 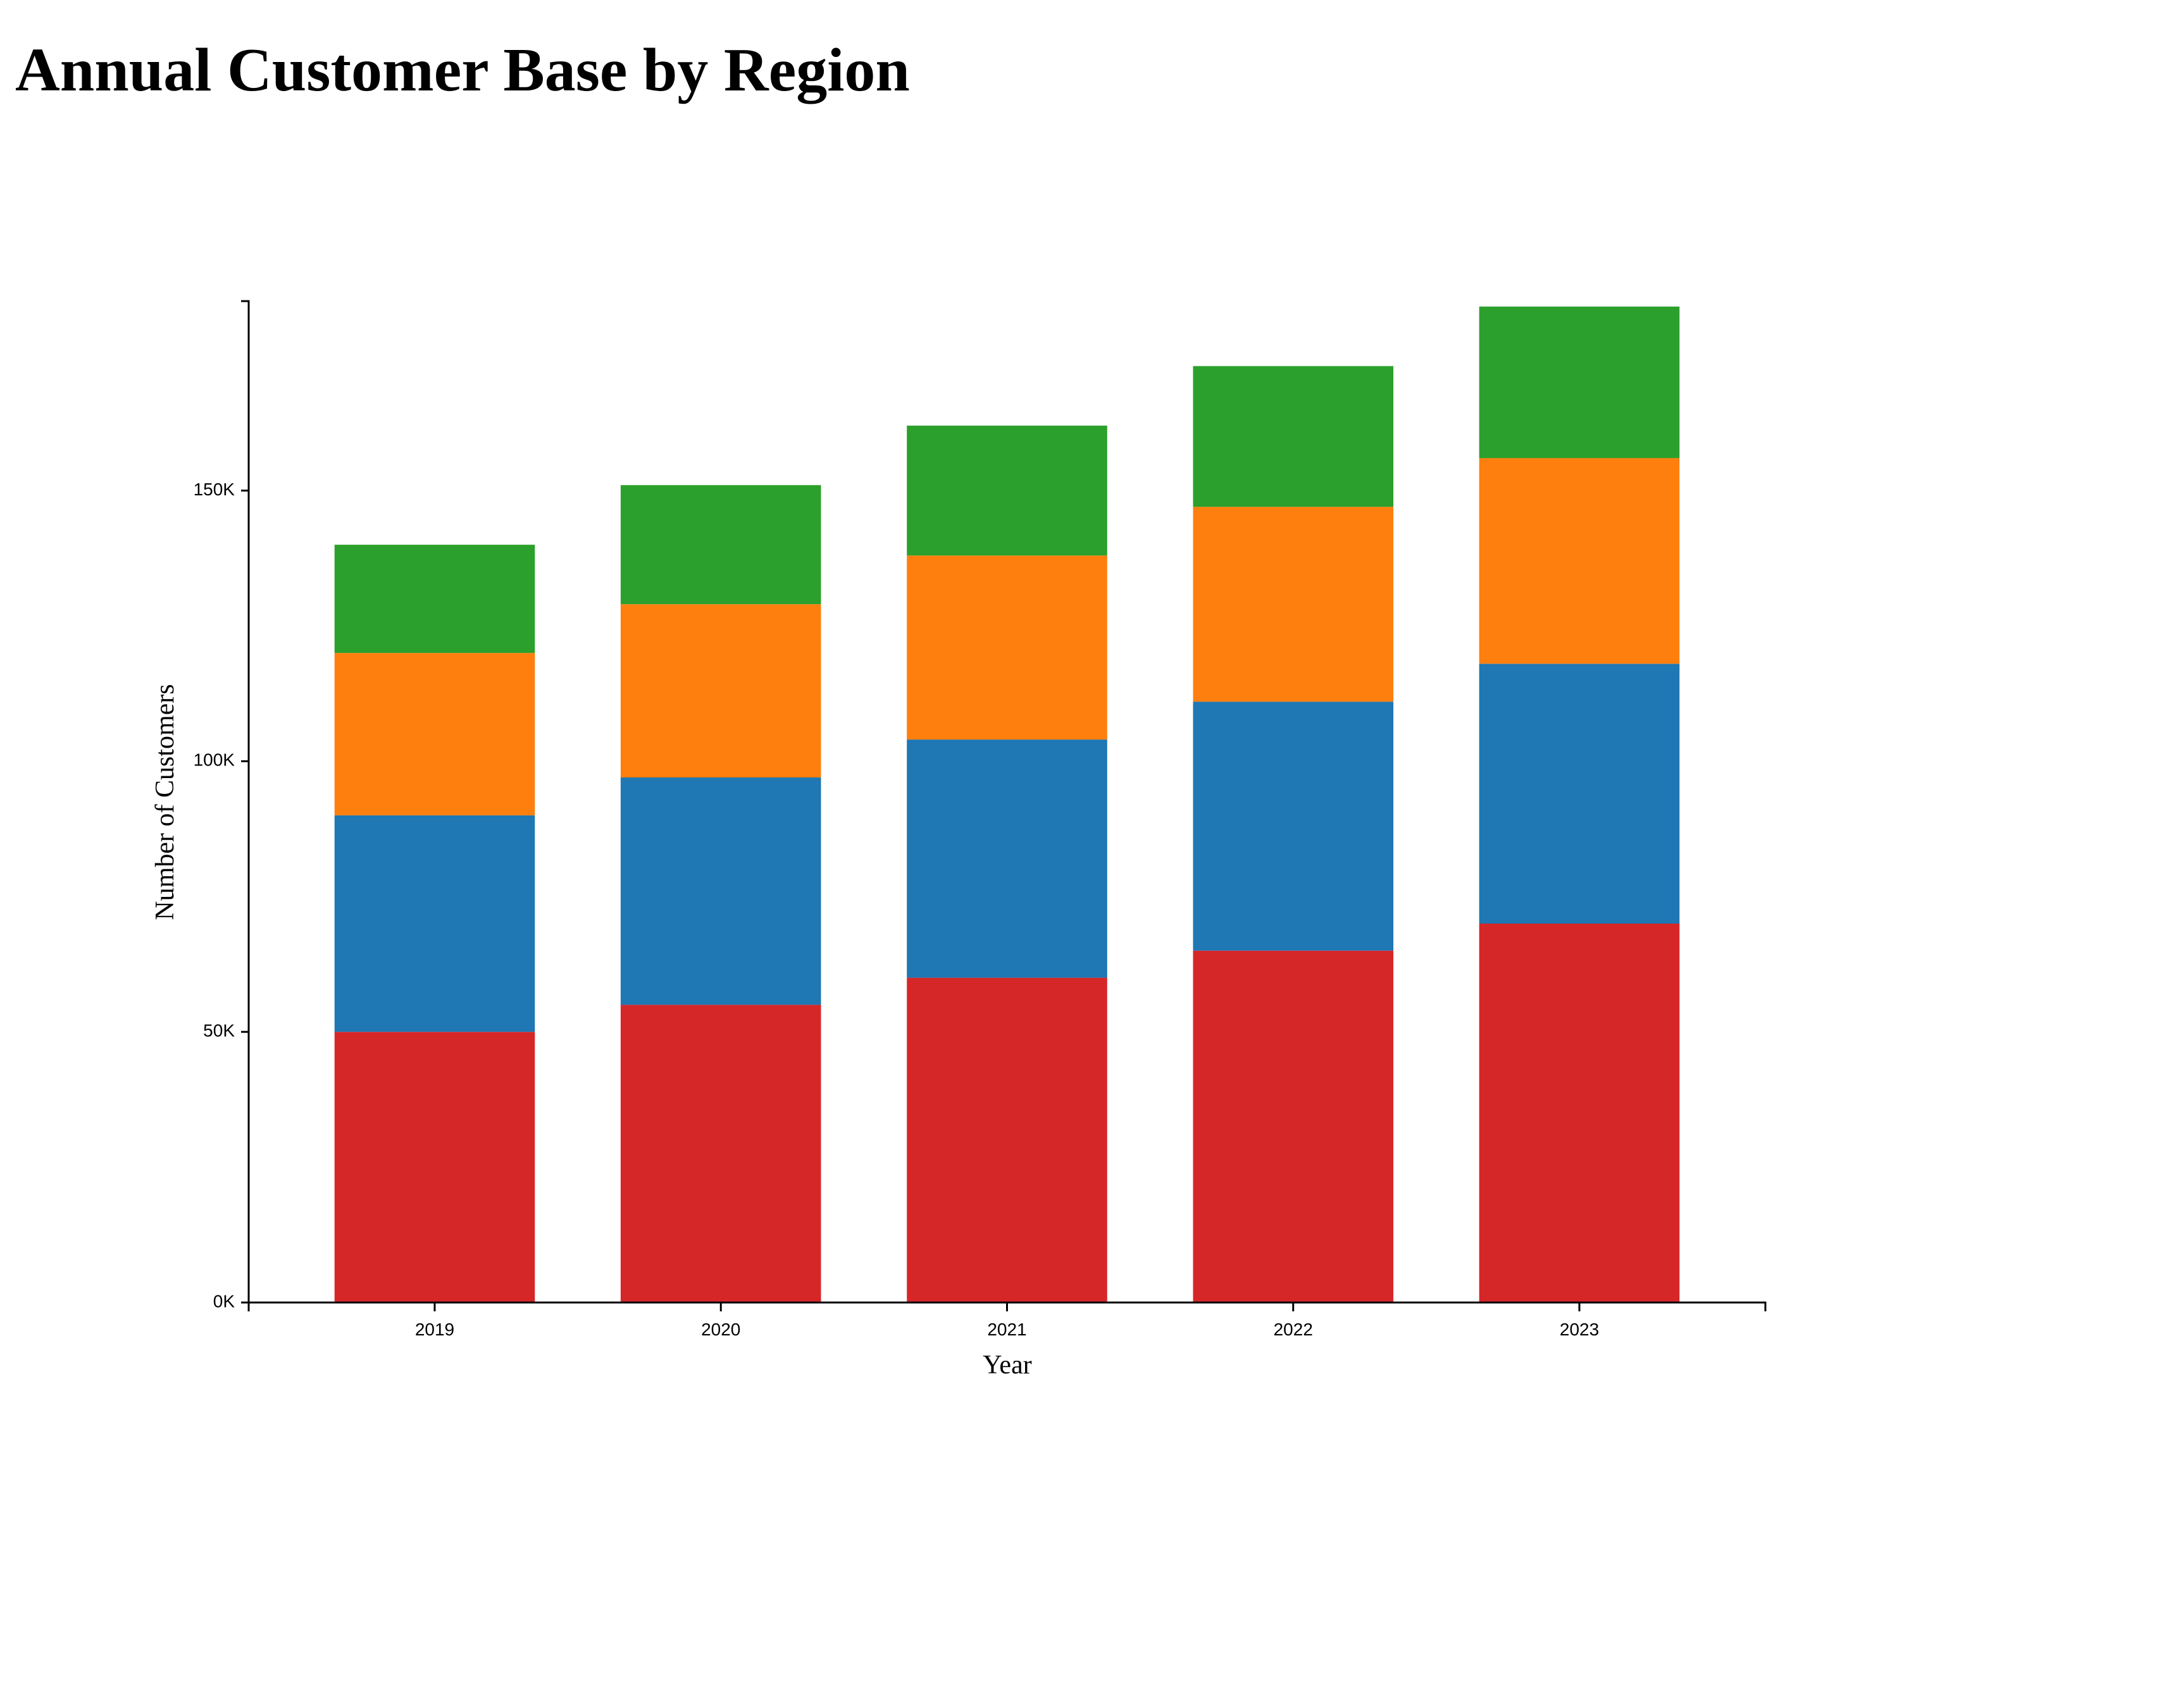 I want to click on x-tick-label: 2020, so click(x=720, y=1329).